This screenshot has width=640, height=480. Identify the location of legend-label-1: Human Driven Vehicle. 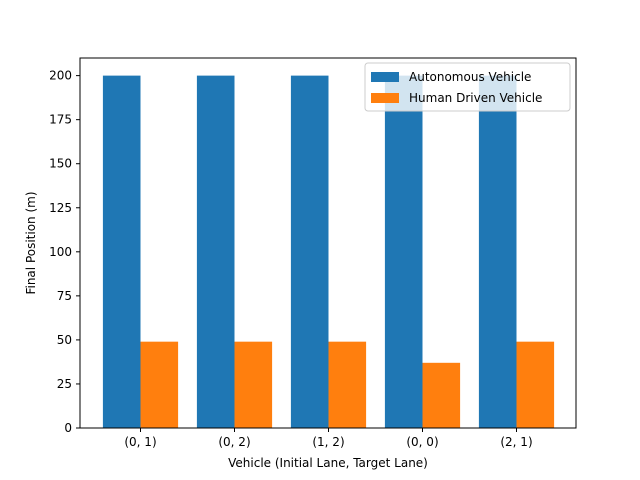
(475, 98).